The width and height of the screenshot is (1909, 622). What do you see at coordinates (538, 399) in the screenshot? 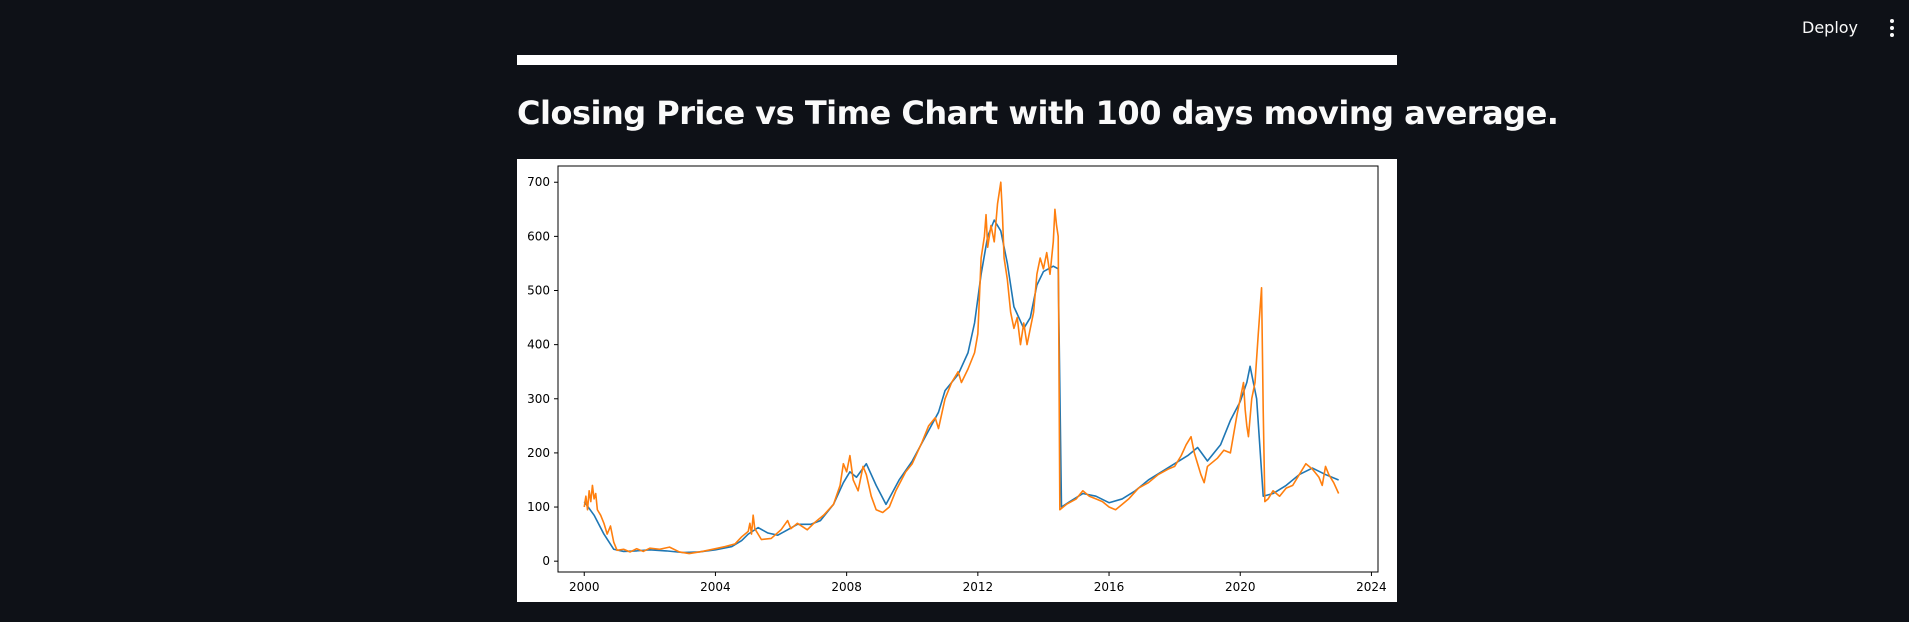
I see `y-tick-label: 300` at bounding box center [538, 399].